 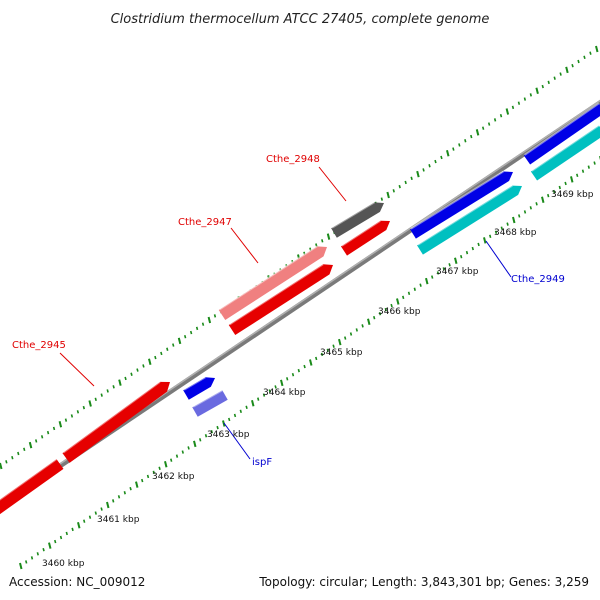 What do you see at coordinates (276, 294) in the screenshot?
I see `gene-feature-cthe-2947b-highlight` at bounding box center [276, 294].